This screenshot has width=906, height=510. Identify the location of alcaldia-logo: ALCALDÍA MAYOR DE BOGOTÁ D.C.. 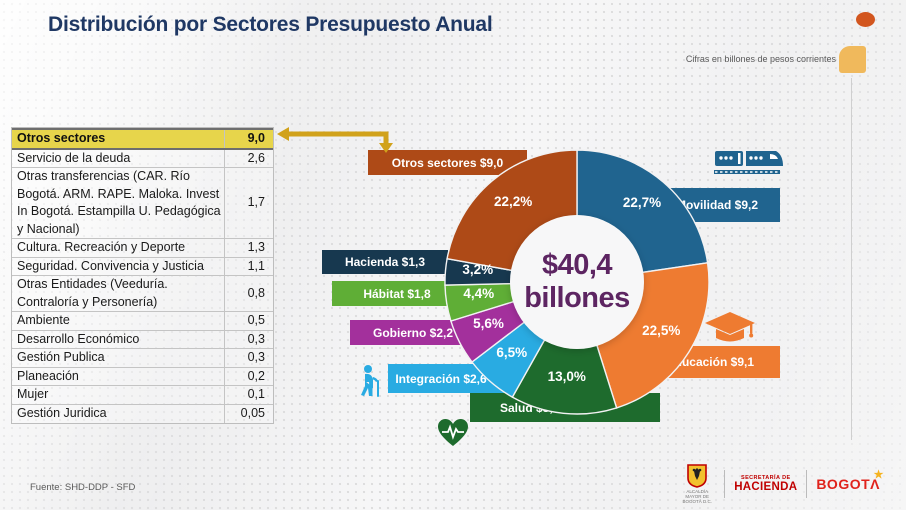
(697, 484).